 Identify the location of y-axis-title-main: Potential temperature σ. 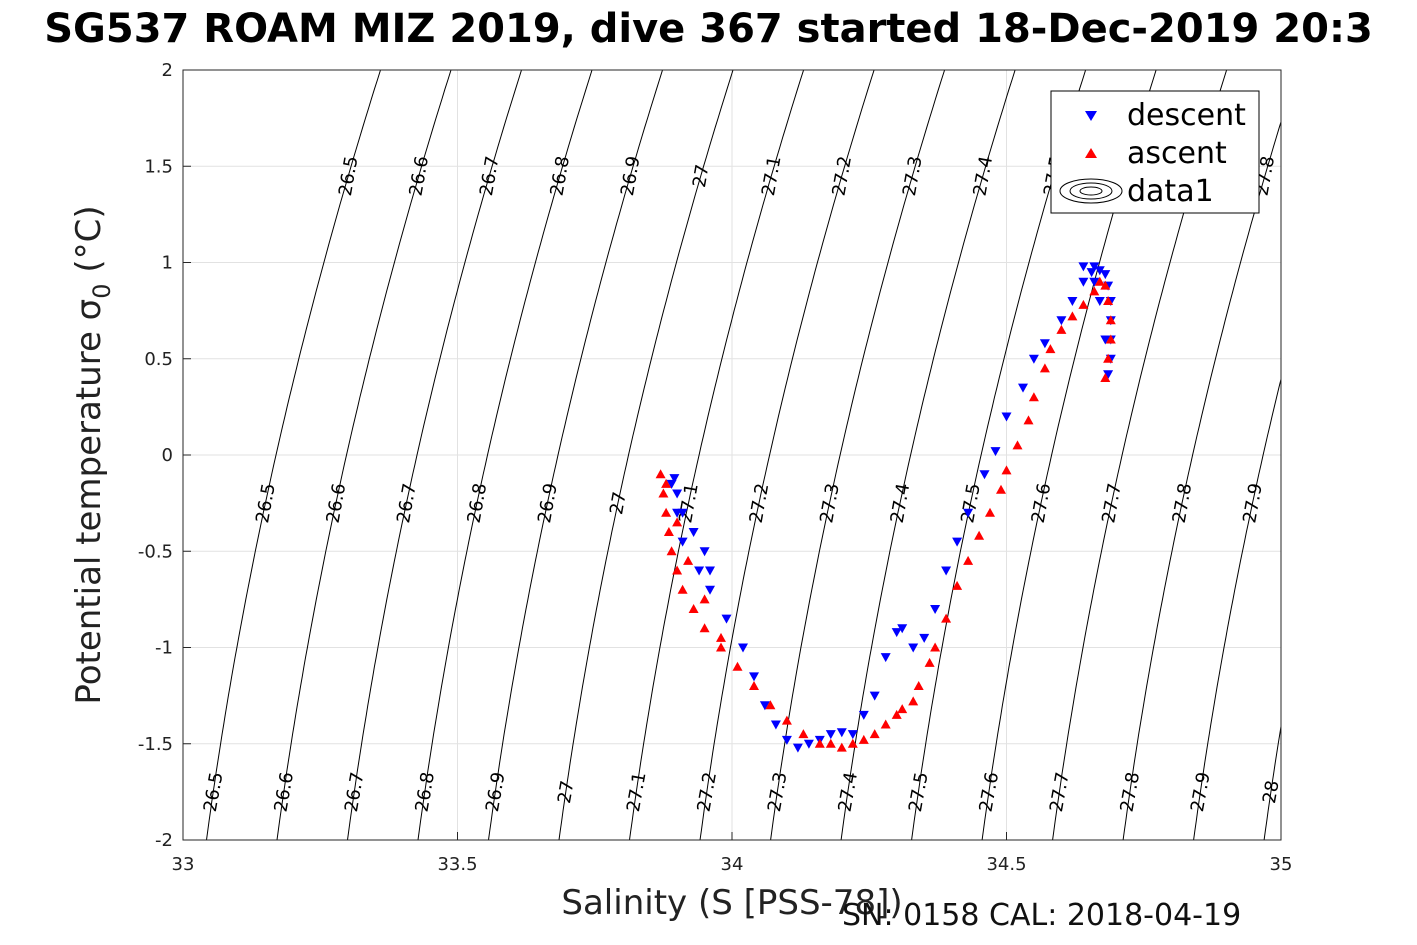
(89, 502).